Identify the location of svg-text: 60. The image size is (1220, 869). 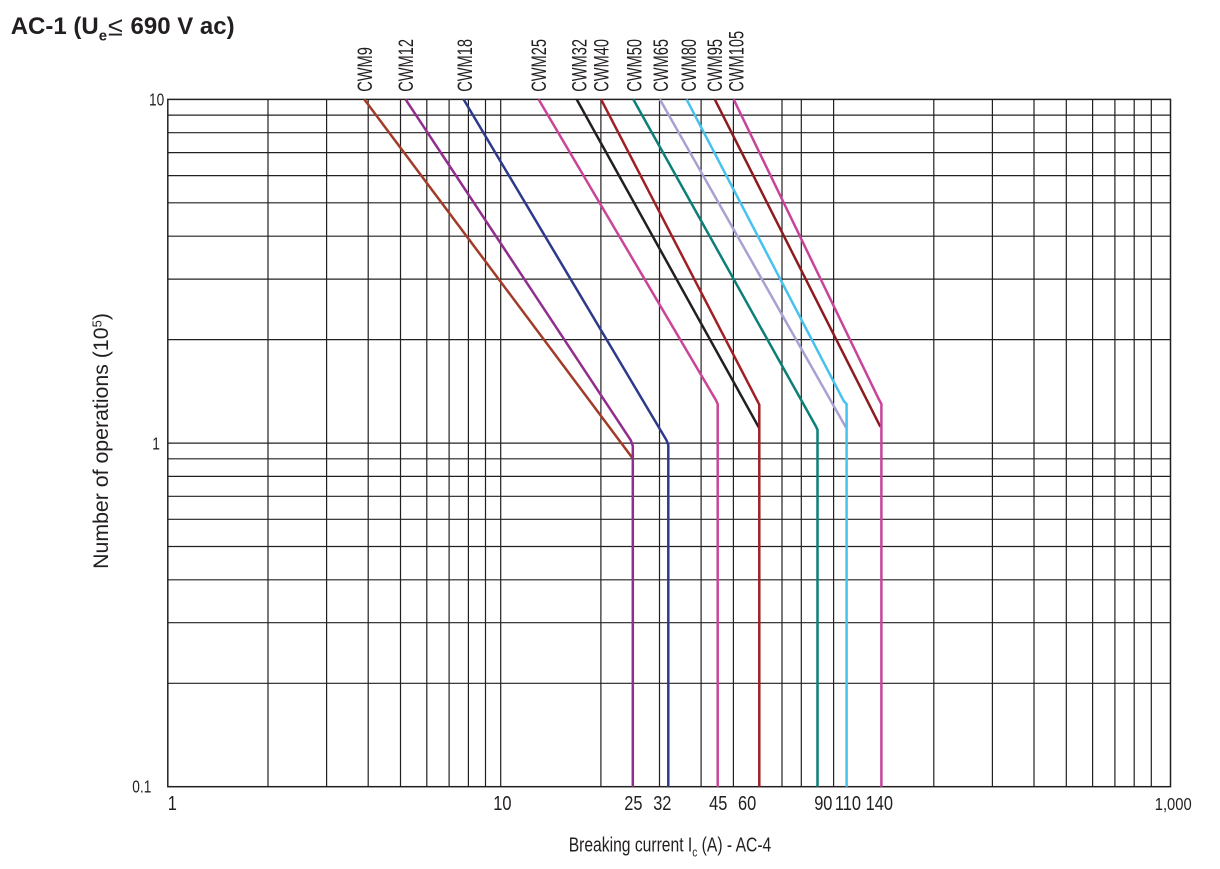
(747, 802).